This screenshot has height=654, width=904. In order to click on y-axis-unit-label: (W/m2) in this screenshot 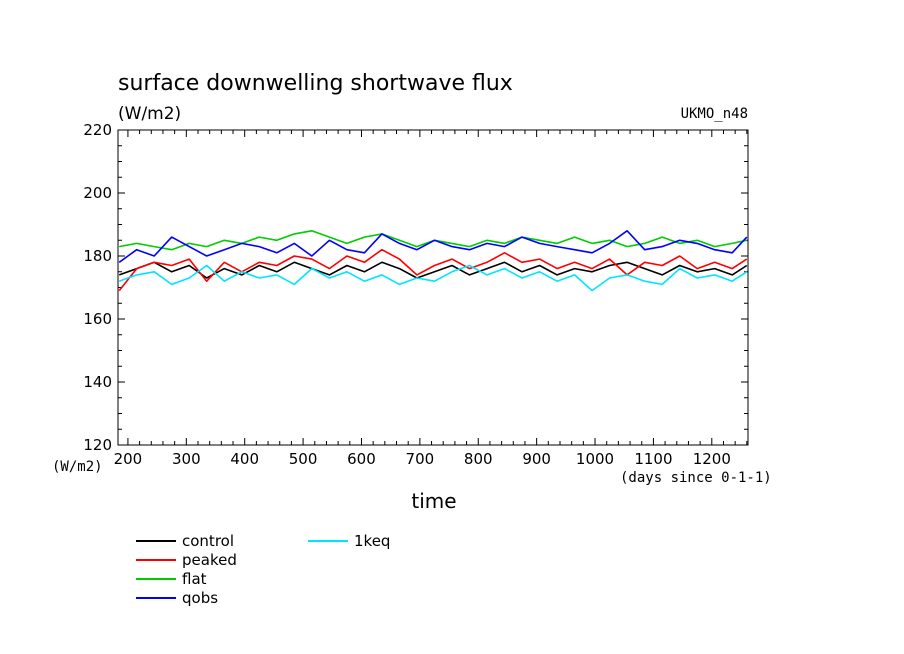, I will do `click(77, 467)`.